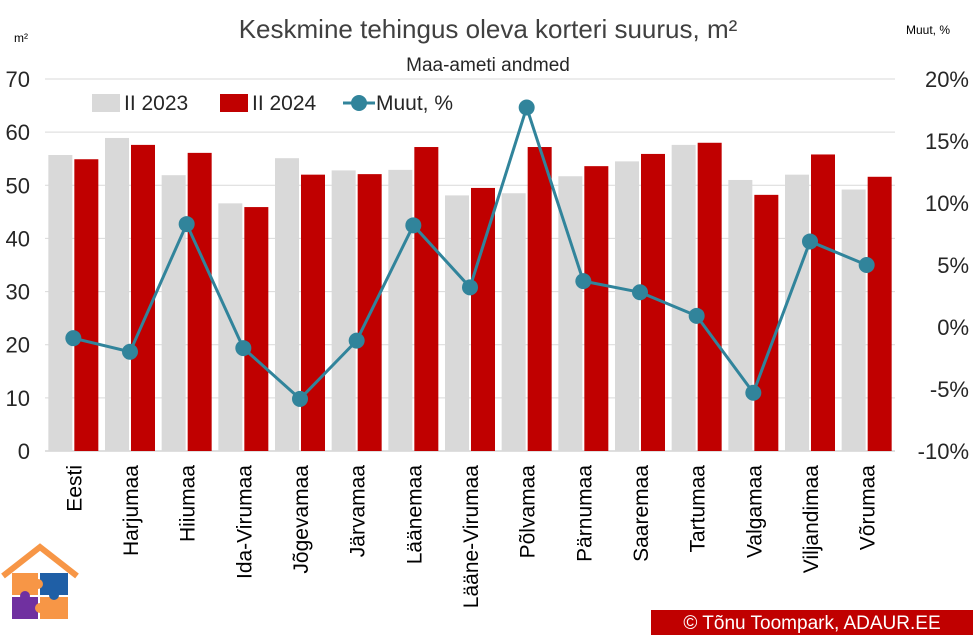 The image size is (976, 637). What do you see at coordinates (18, 185) in the screenshot?
I see `y-left-tick-label: 50` at bounding box center [18, 185].